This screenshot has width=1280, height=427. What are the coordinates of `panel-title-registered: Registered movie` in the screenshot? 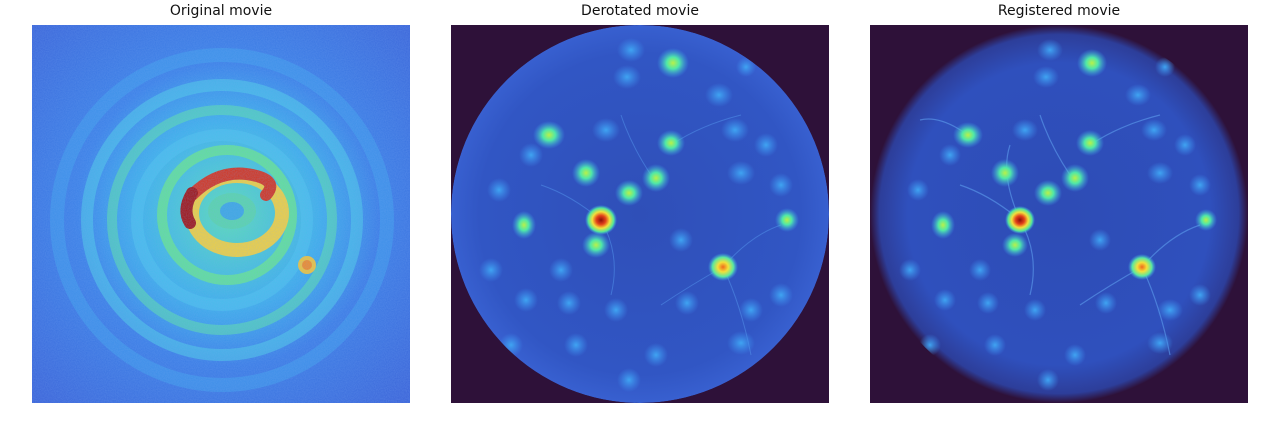 It's located at (1059, 11).